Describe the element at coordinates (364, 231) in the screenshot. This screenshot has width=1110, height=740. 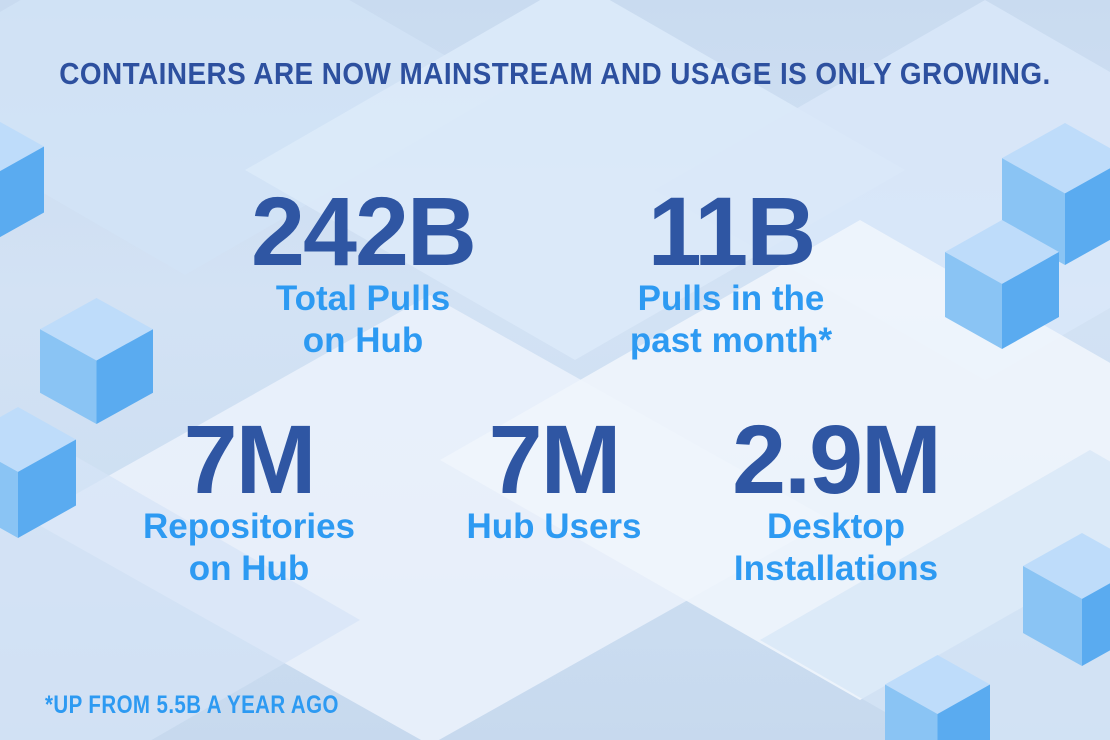
I see `stat-value-total-pulls: 242B` at that location.